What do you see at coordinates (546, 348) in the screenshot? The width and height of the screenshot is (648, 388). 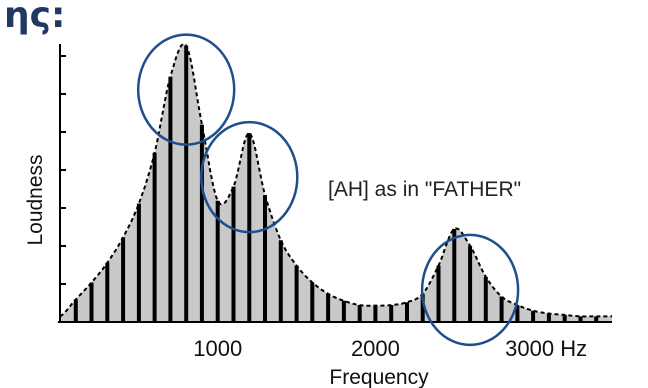 I see `x-tick-label: 3000 Hz` at bounding box center [546, 348].